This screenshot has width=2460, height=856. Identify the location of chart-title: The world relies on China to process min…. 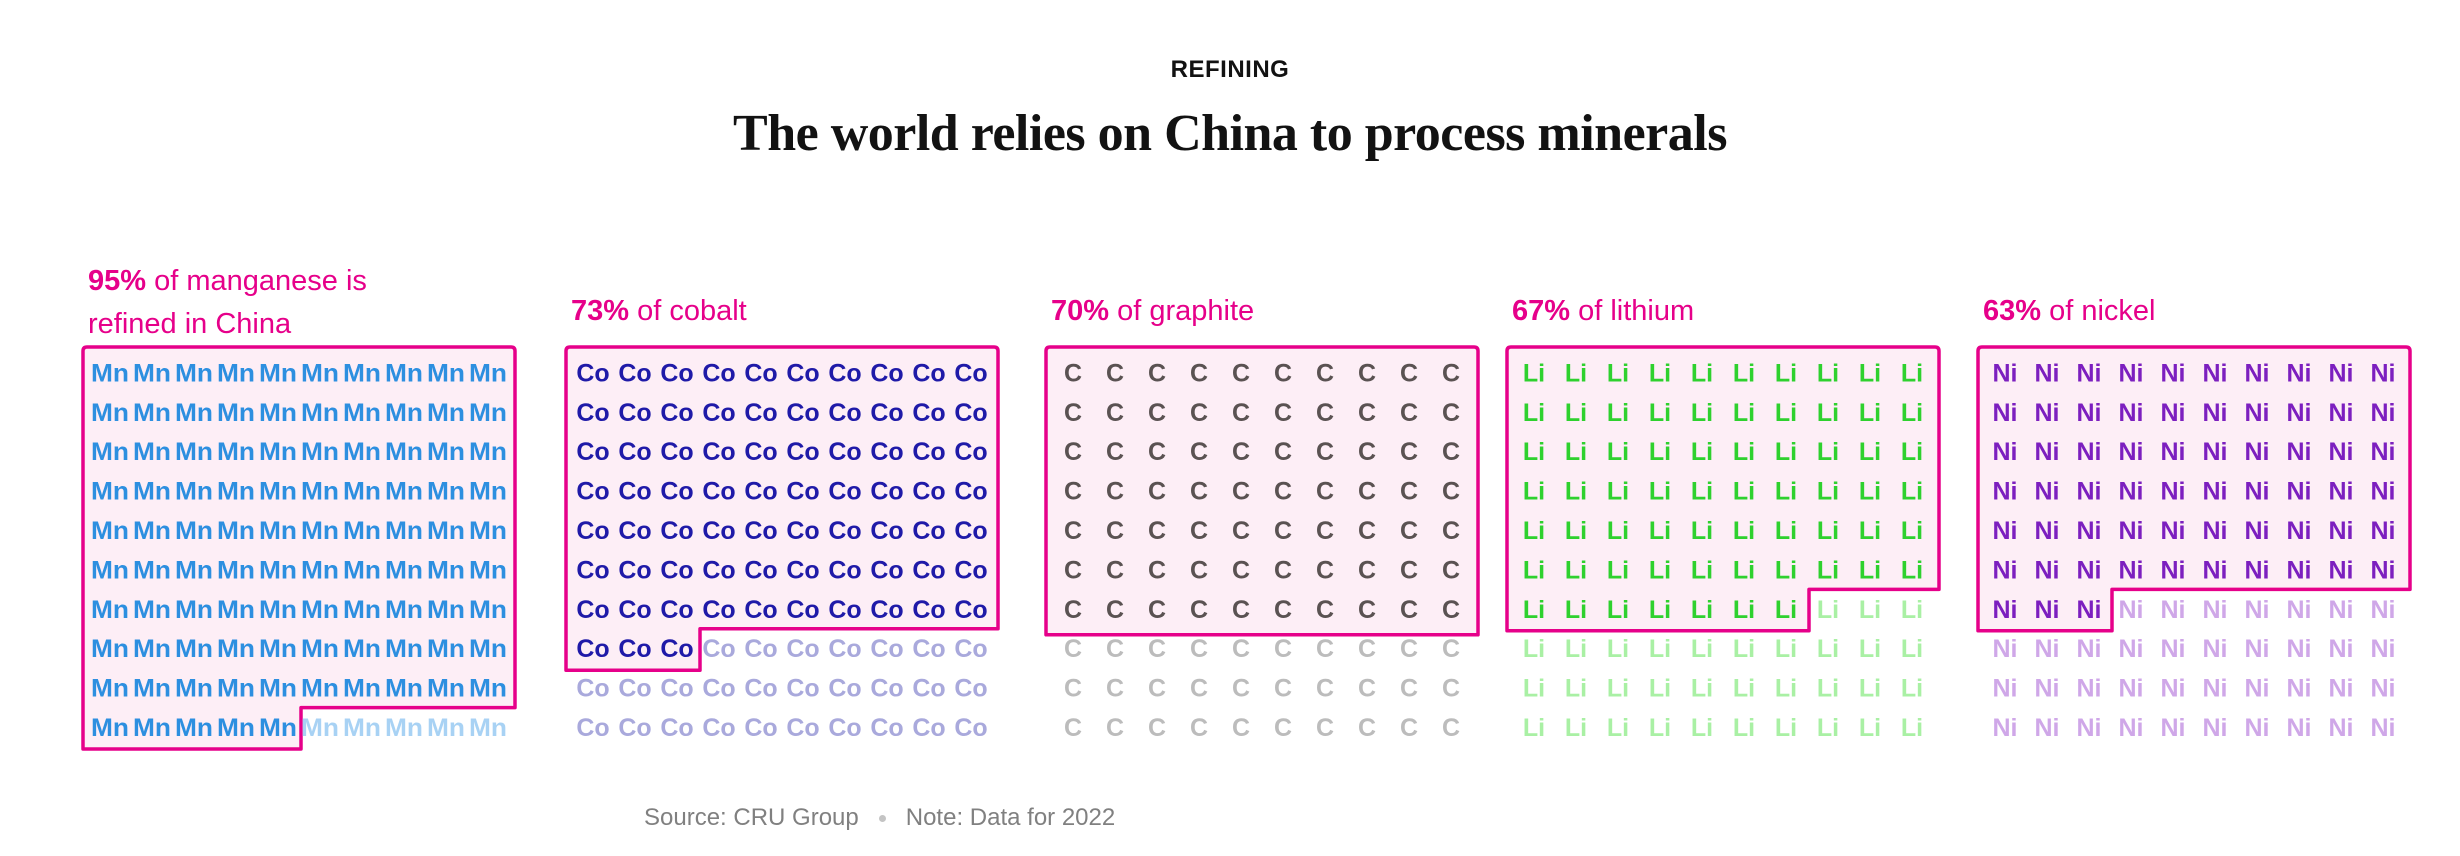
(1230, 133).